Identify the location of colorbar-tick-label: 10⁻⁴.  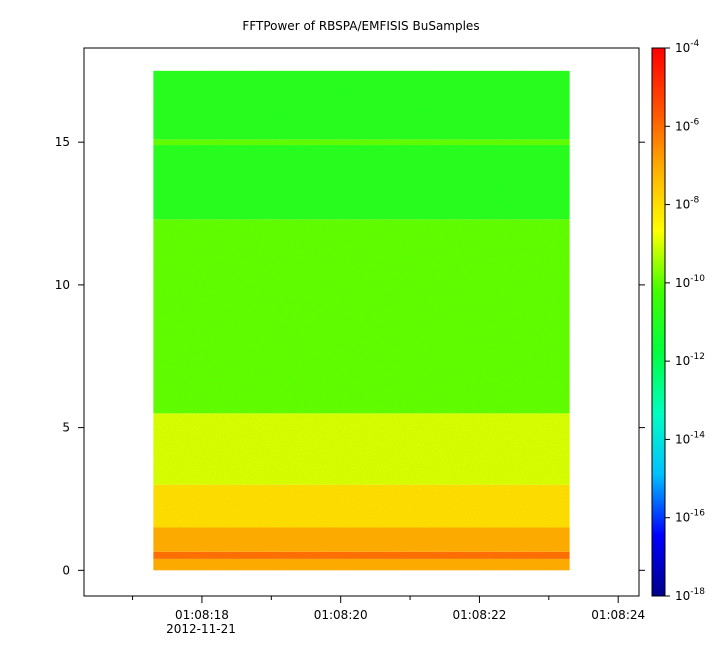
(687, 47).